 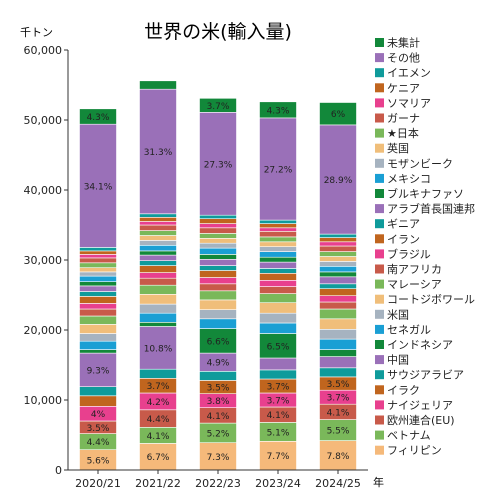 What do you see at coordinates (338, 432) in the screenshot?
I see `data-label: 5.5%` at bounding box center [338, 432].